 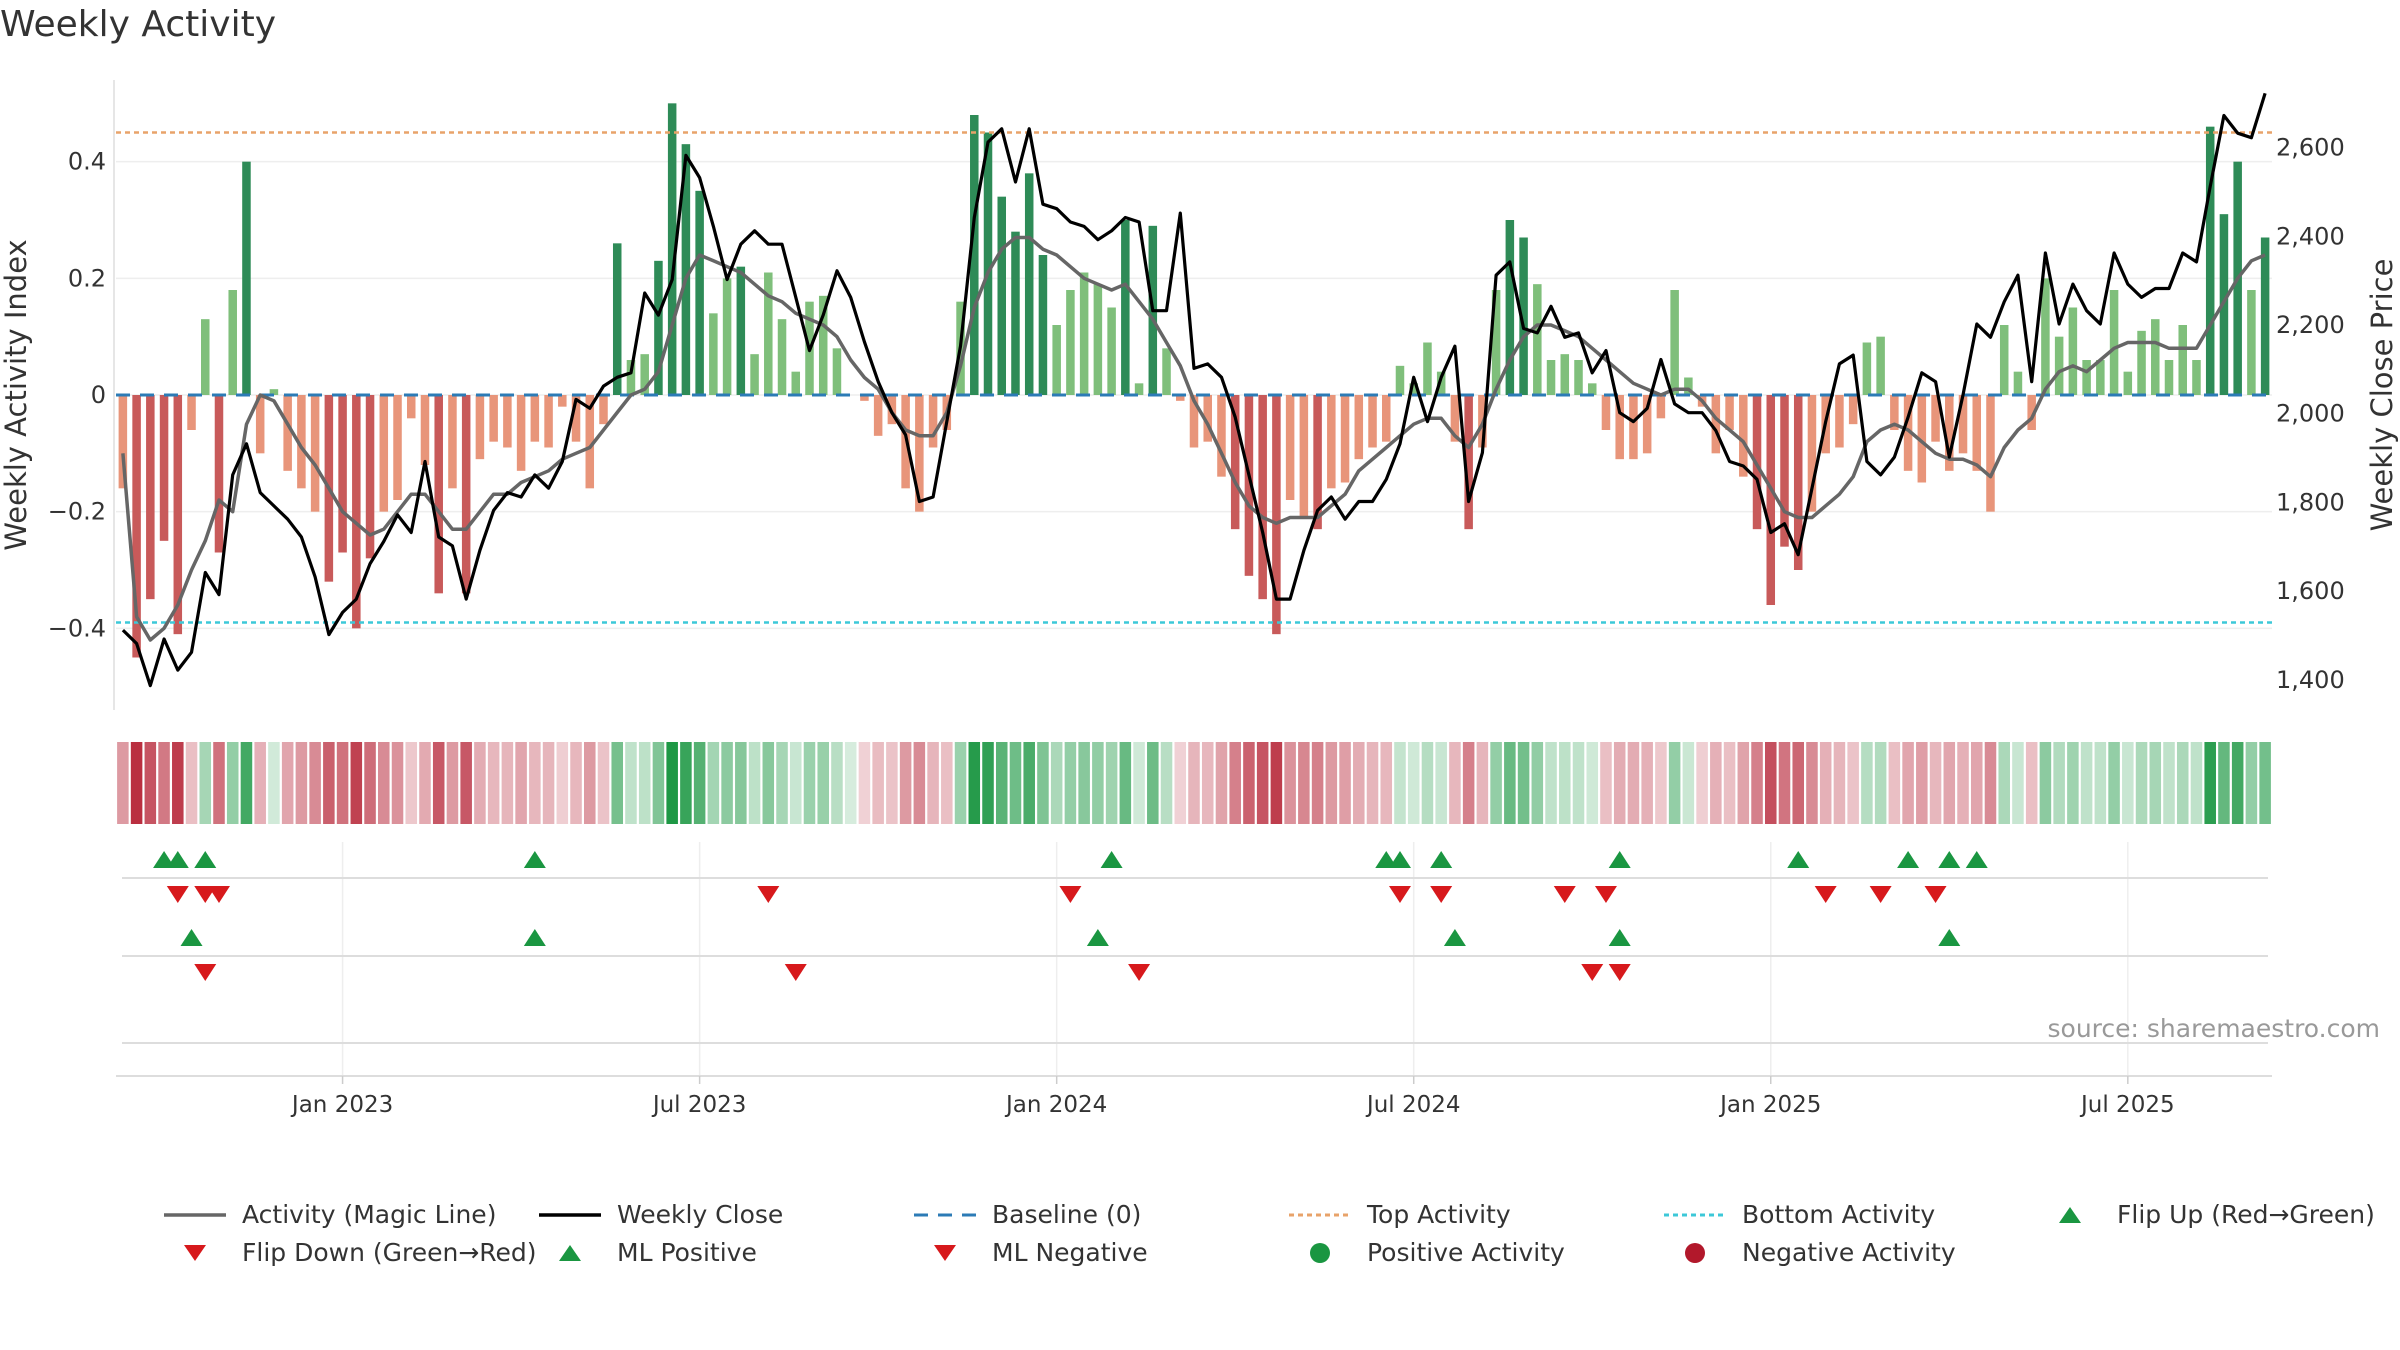 I want to click on source-attribution: source: sharemaestro.com, so click(x=2214, y=1028).